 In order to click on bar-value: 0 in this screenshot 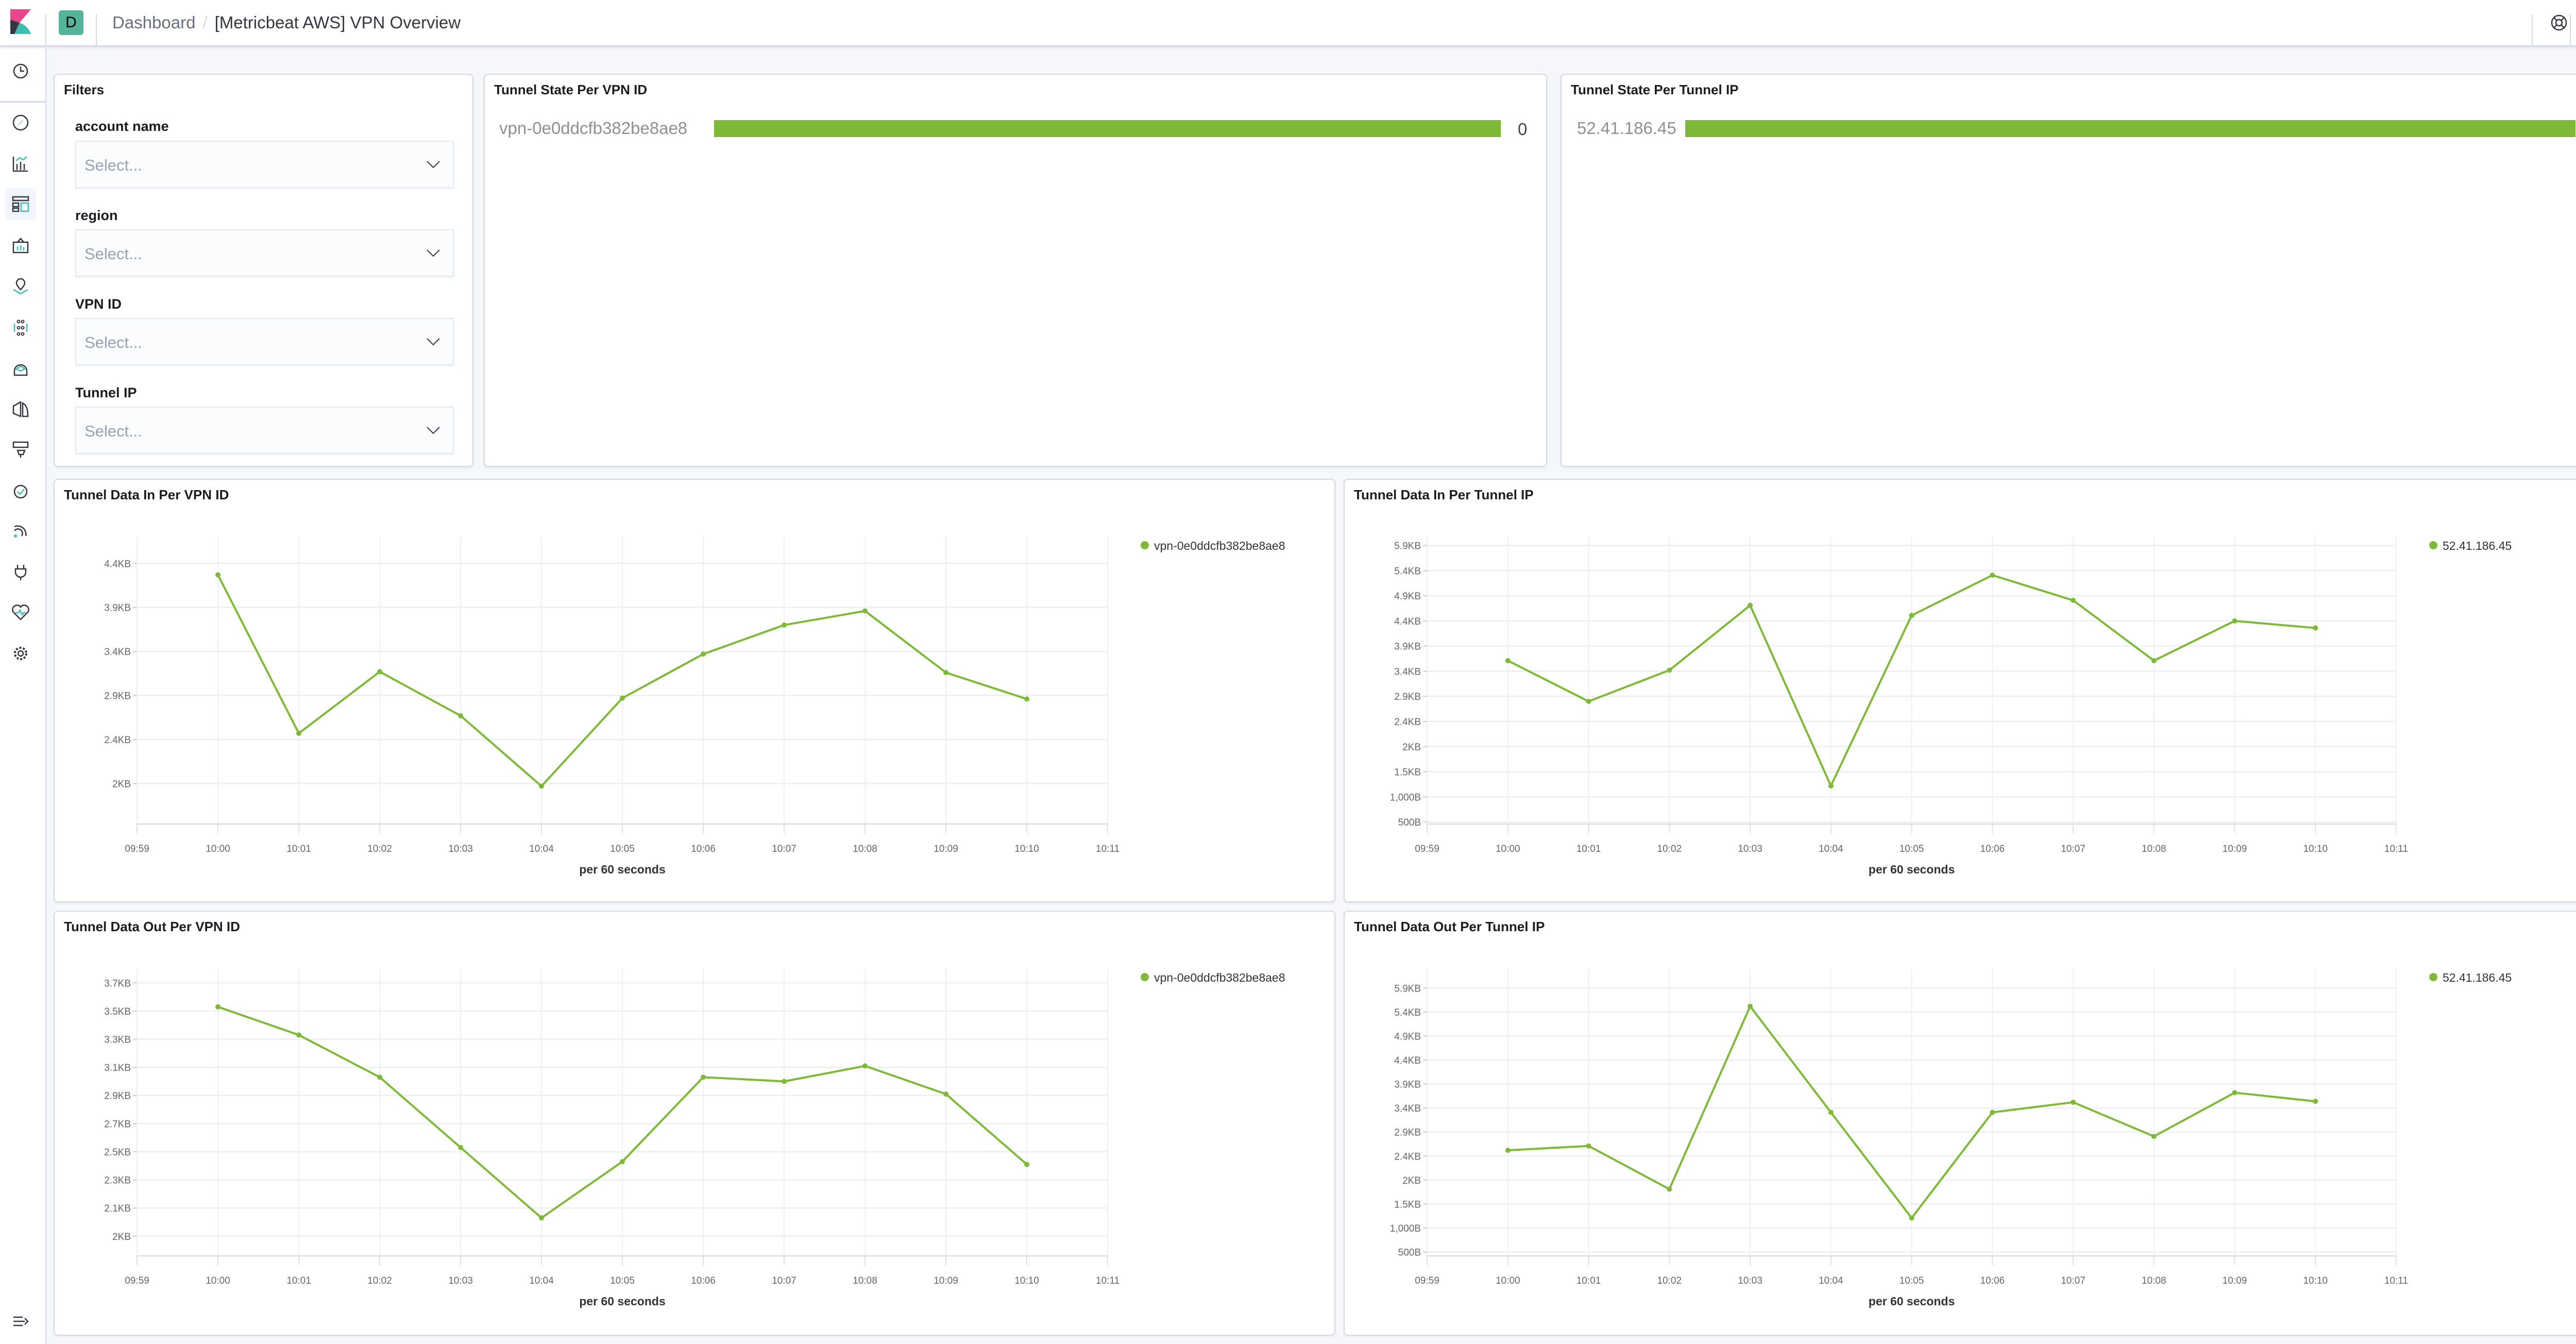, I will do `click(1523, 129)`.